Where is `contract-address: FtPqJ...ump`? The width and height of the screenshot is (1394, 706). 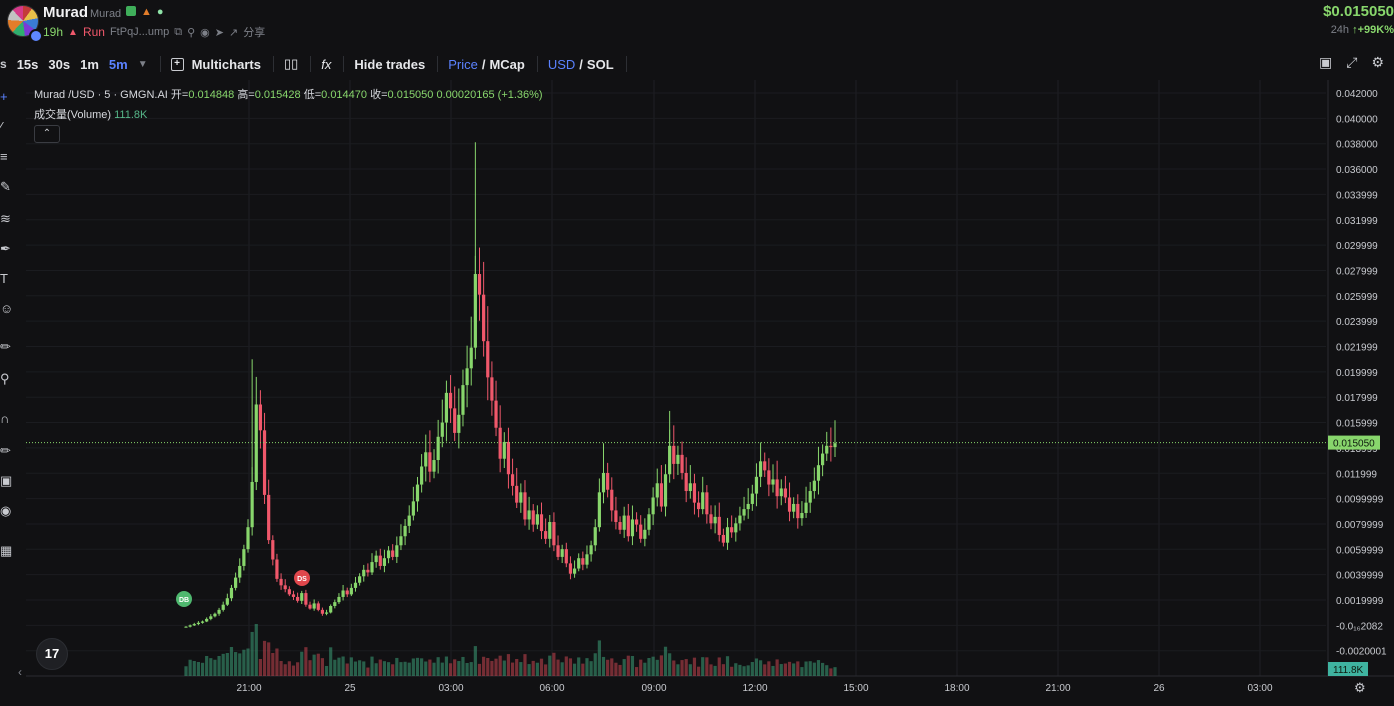 contract-address: FtPqJ...ump is located at coordinates (139, 32).